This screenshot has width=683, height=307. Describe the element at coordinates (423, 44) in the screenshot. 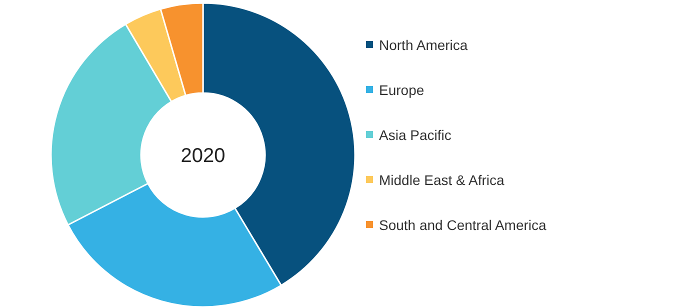

I see `legend-label: North America` at that location.